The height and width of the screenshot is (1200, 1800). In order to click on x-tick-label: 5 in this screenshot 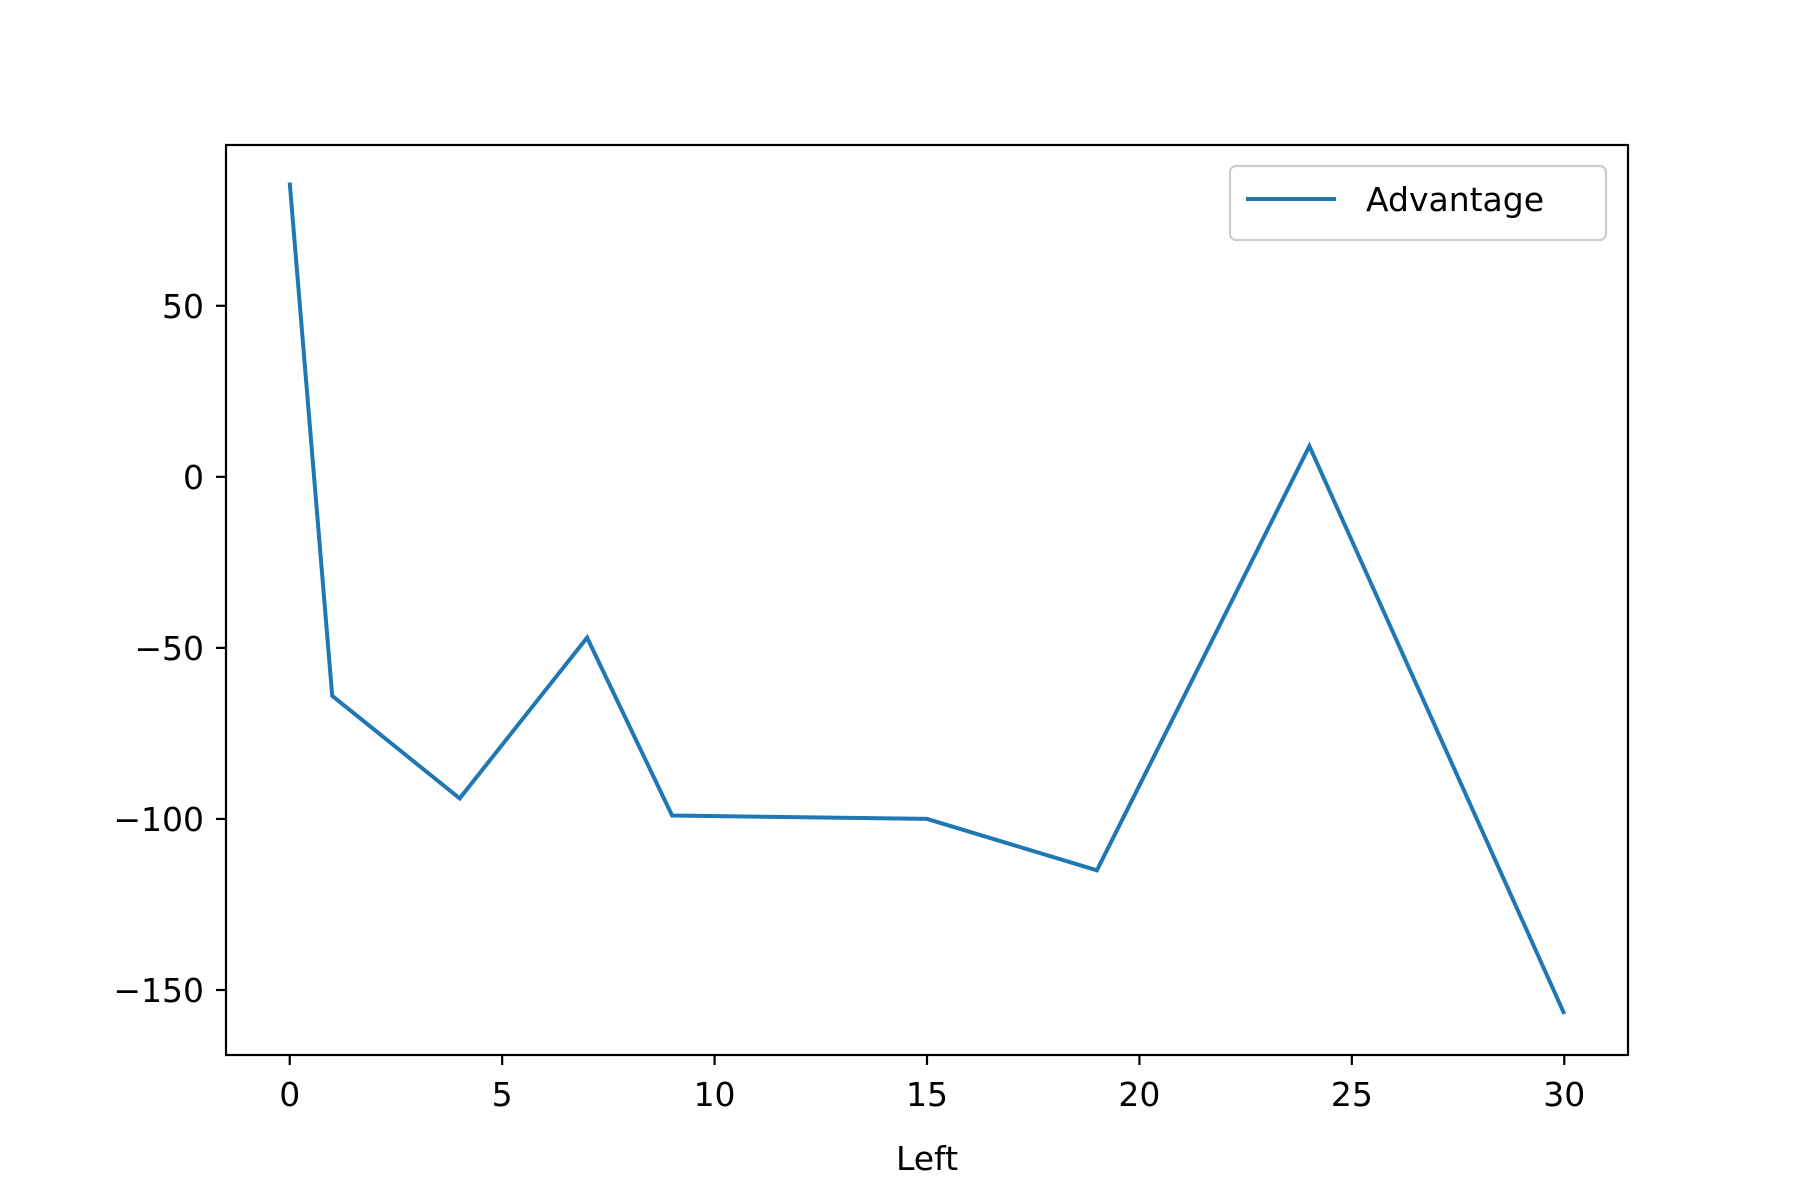, I will do `click(502, 1094)`.